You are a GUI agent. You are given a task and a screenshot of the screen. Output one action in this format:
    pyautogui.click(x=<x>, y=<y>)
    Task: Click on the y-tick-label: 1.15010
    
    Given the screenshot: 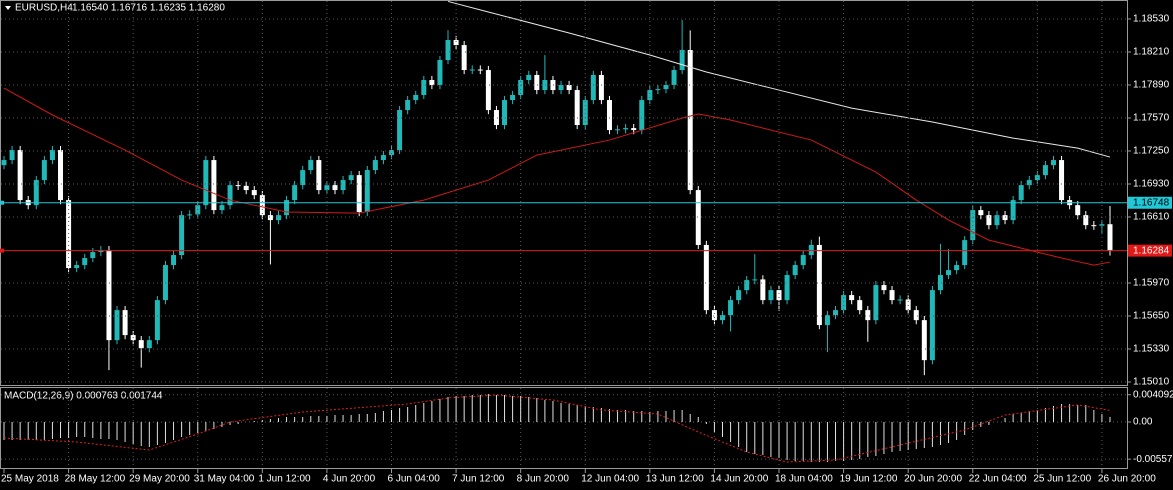 What is the action you would take?
    pyautogui.click(x=1151, y=382)
    